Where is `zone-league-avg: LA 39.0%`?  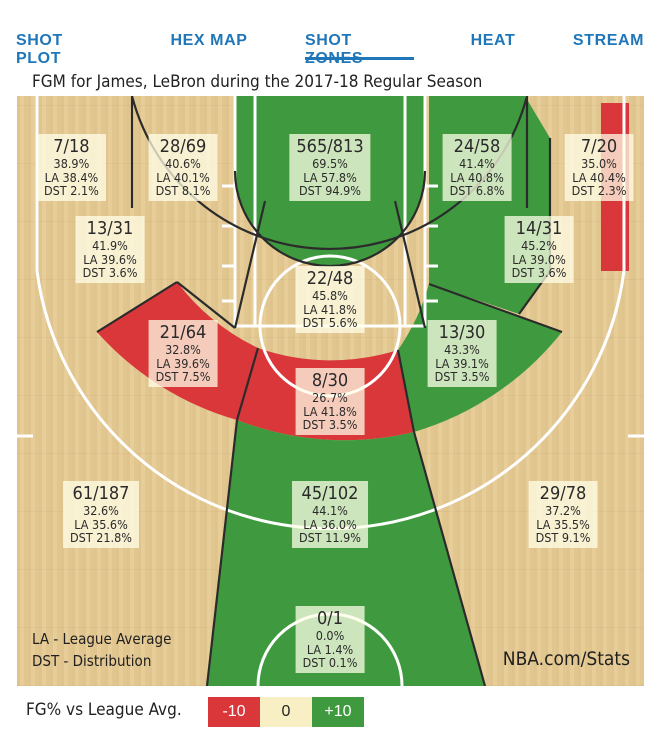 zone-league-avg: LA 39.0% is located at coordinates (539, 259).